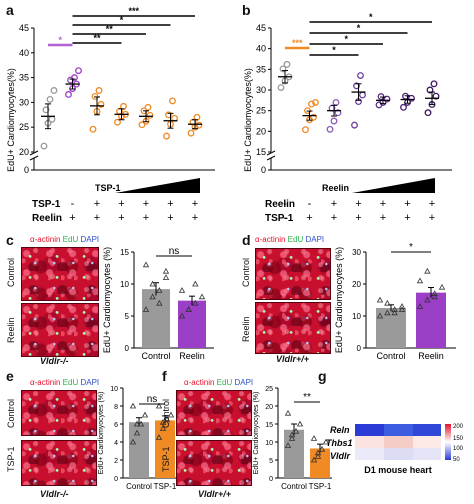 This screenshot has width=474, height=504. What do you see at coordinates (246, 272) in the screenshot?
I see `panel-d-side-control: Control` at bounding box center [246, 272].